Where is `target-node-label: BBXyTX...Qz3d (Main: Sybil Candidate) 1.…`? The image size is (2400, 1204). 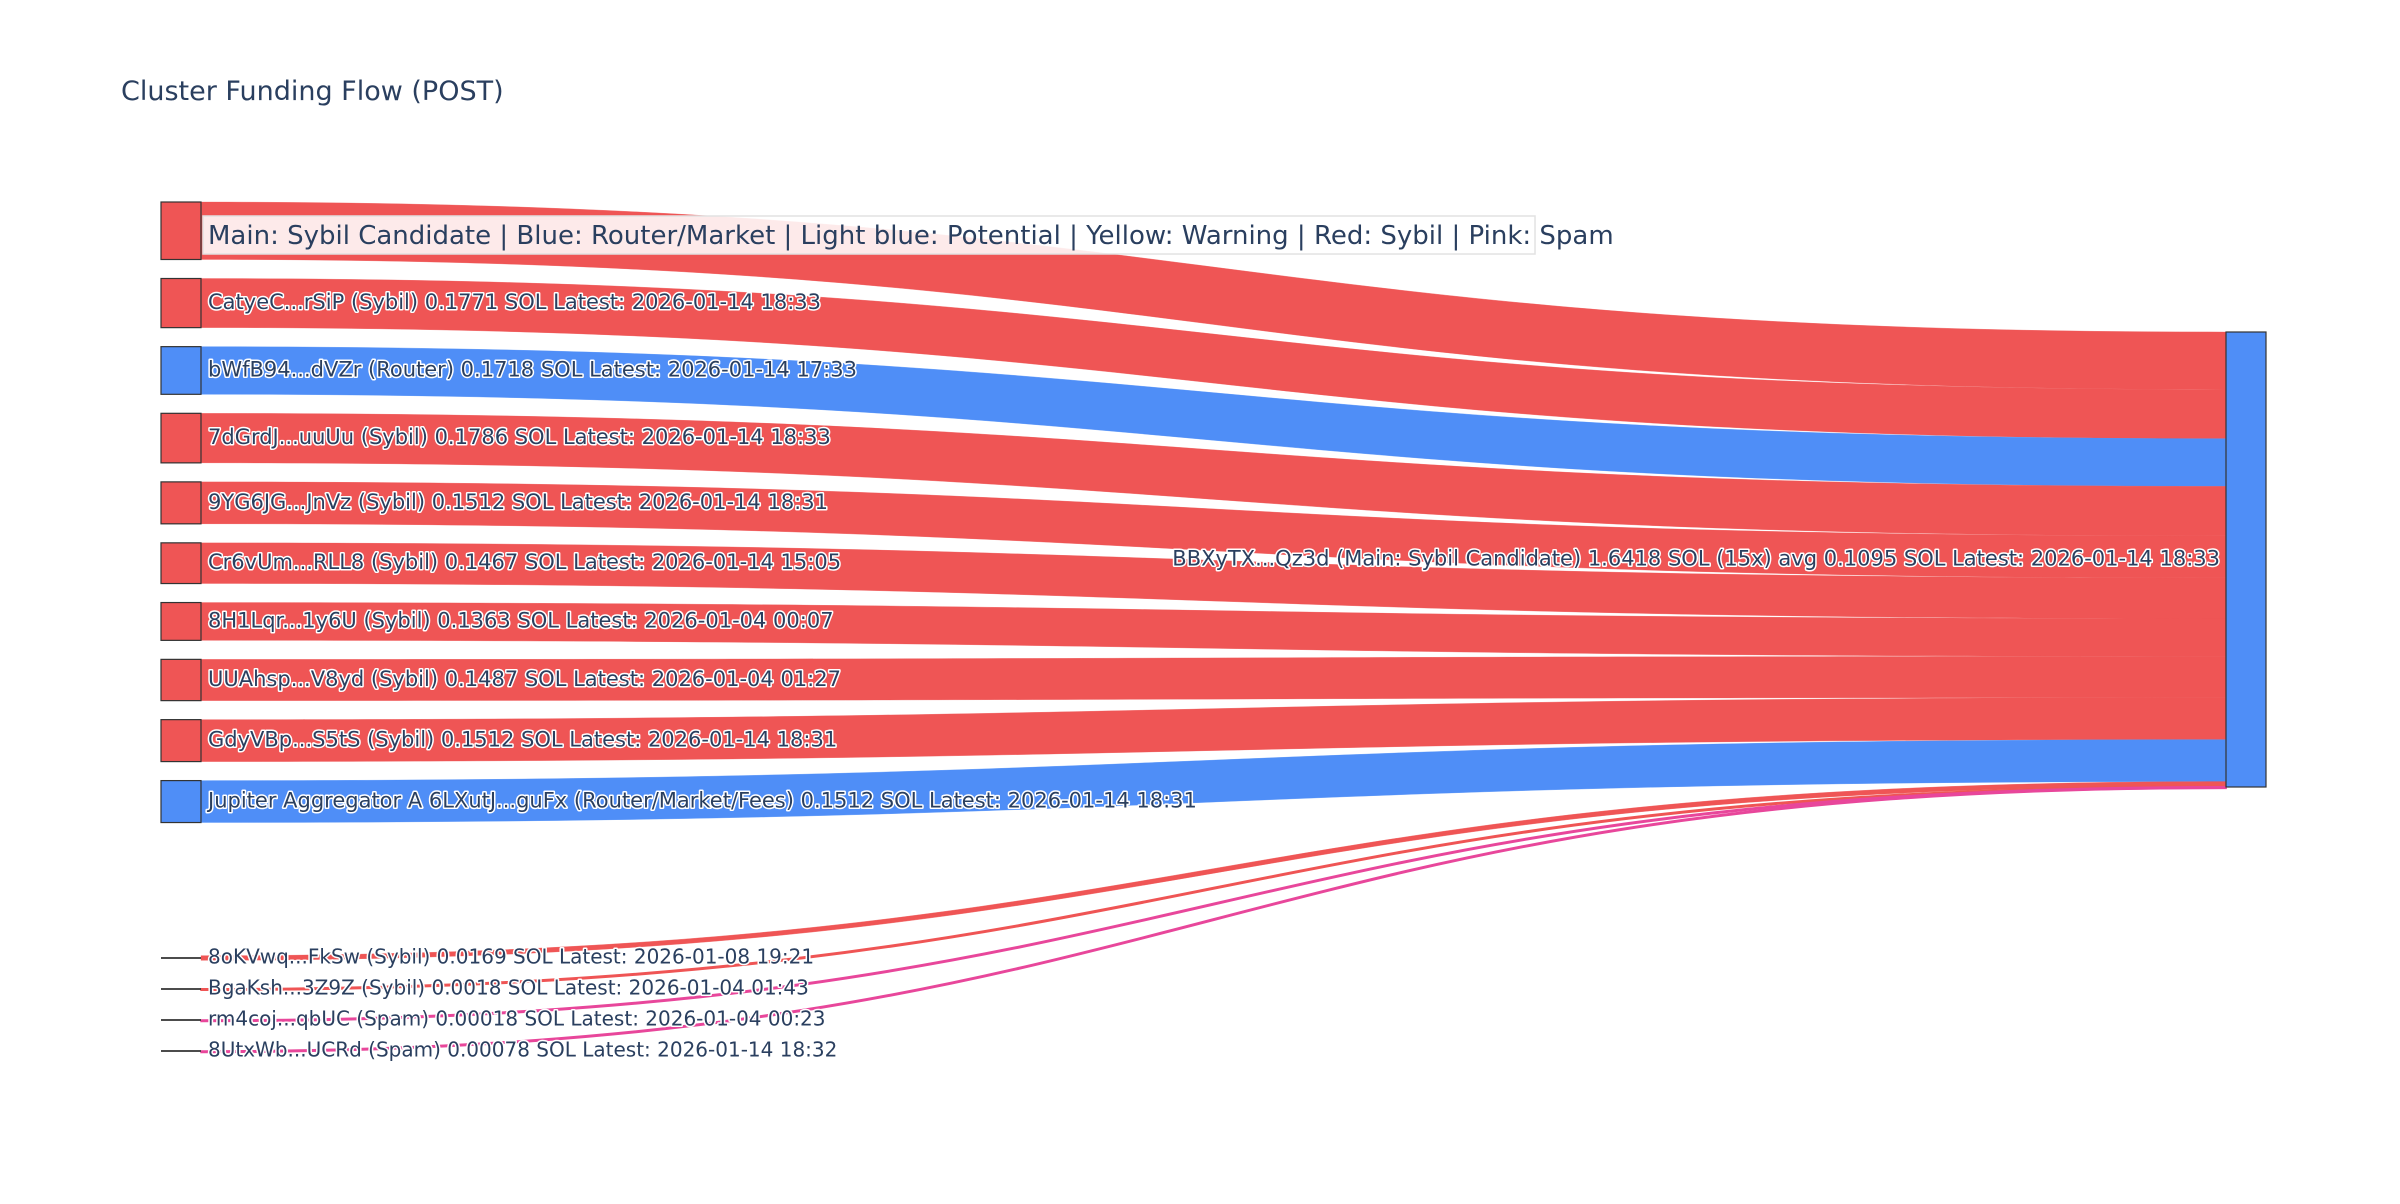 target-node-label: BBXyTX...Qz3d (Main: Sybil Candidate) 1.… is located at coordinates (1696, 559).